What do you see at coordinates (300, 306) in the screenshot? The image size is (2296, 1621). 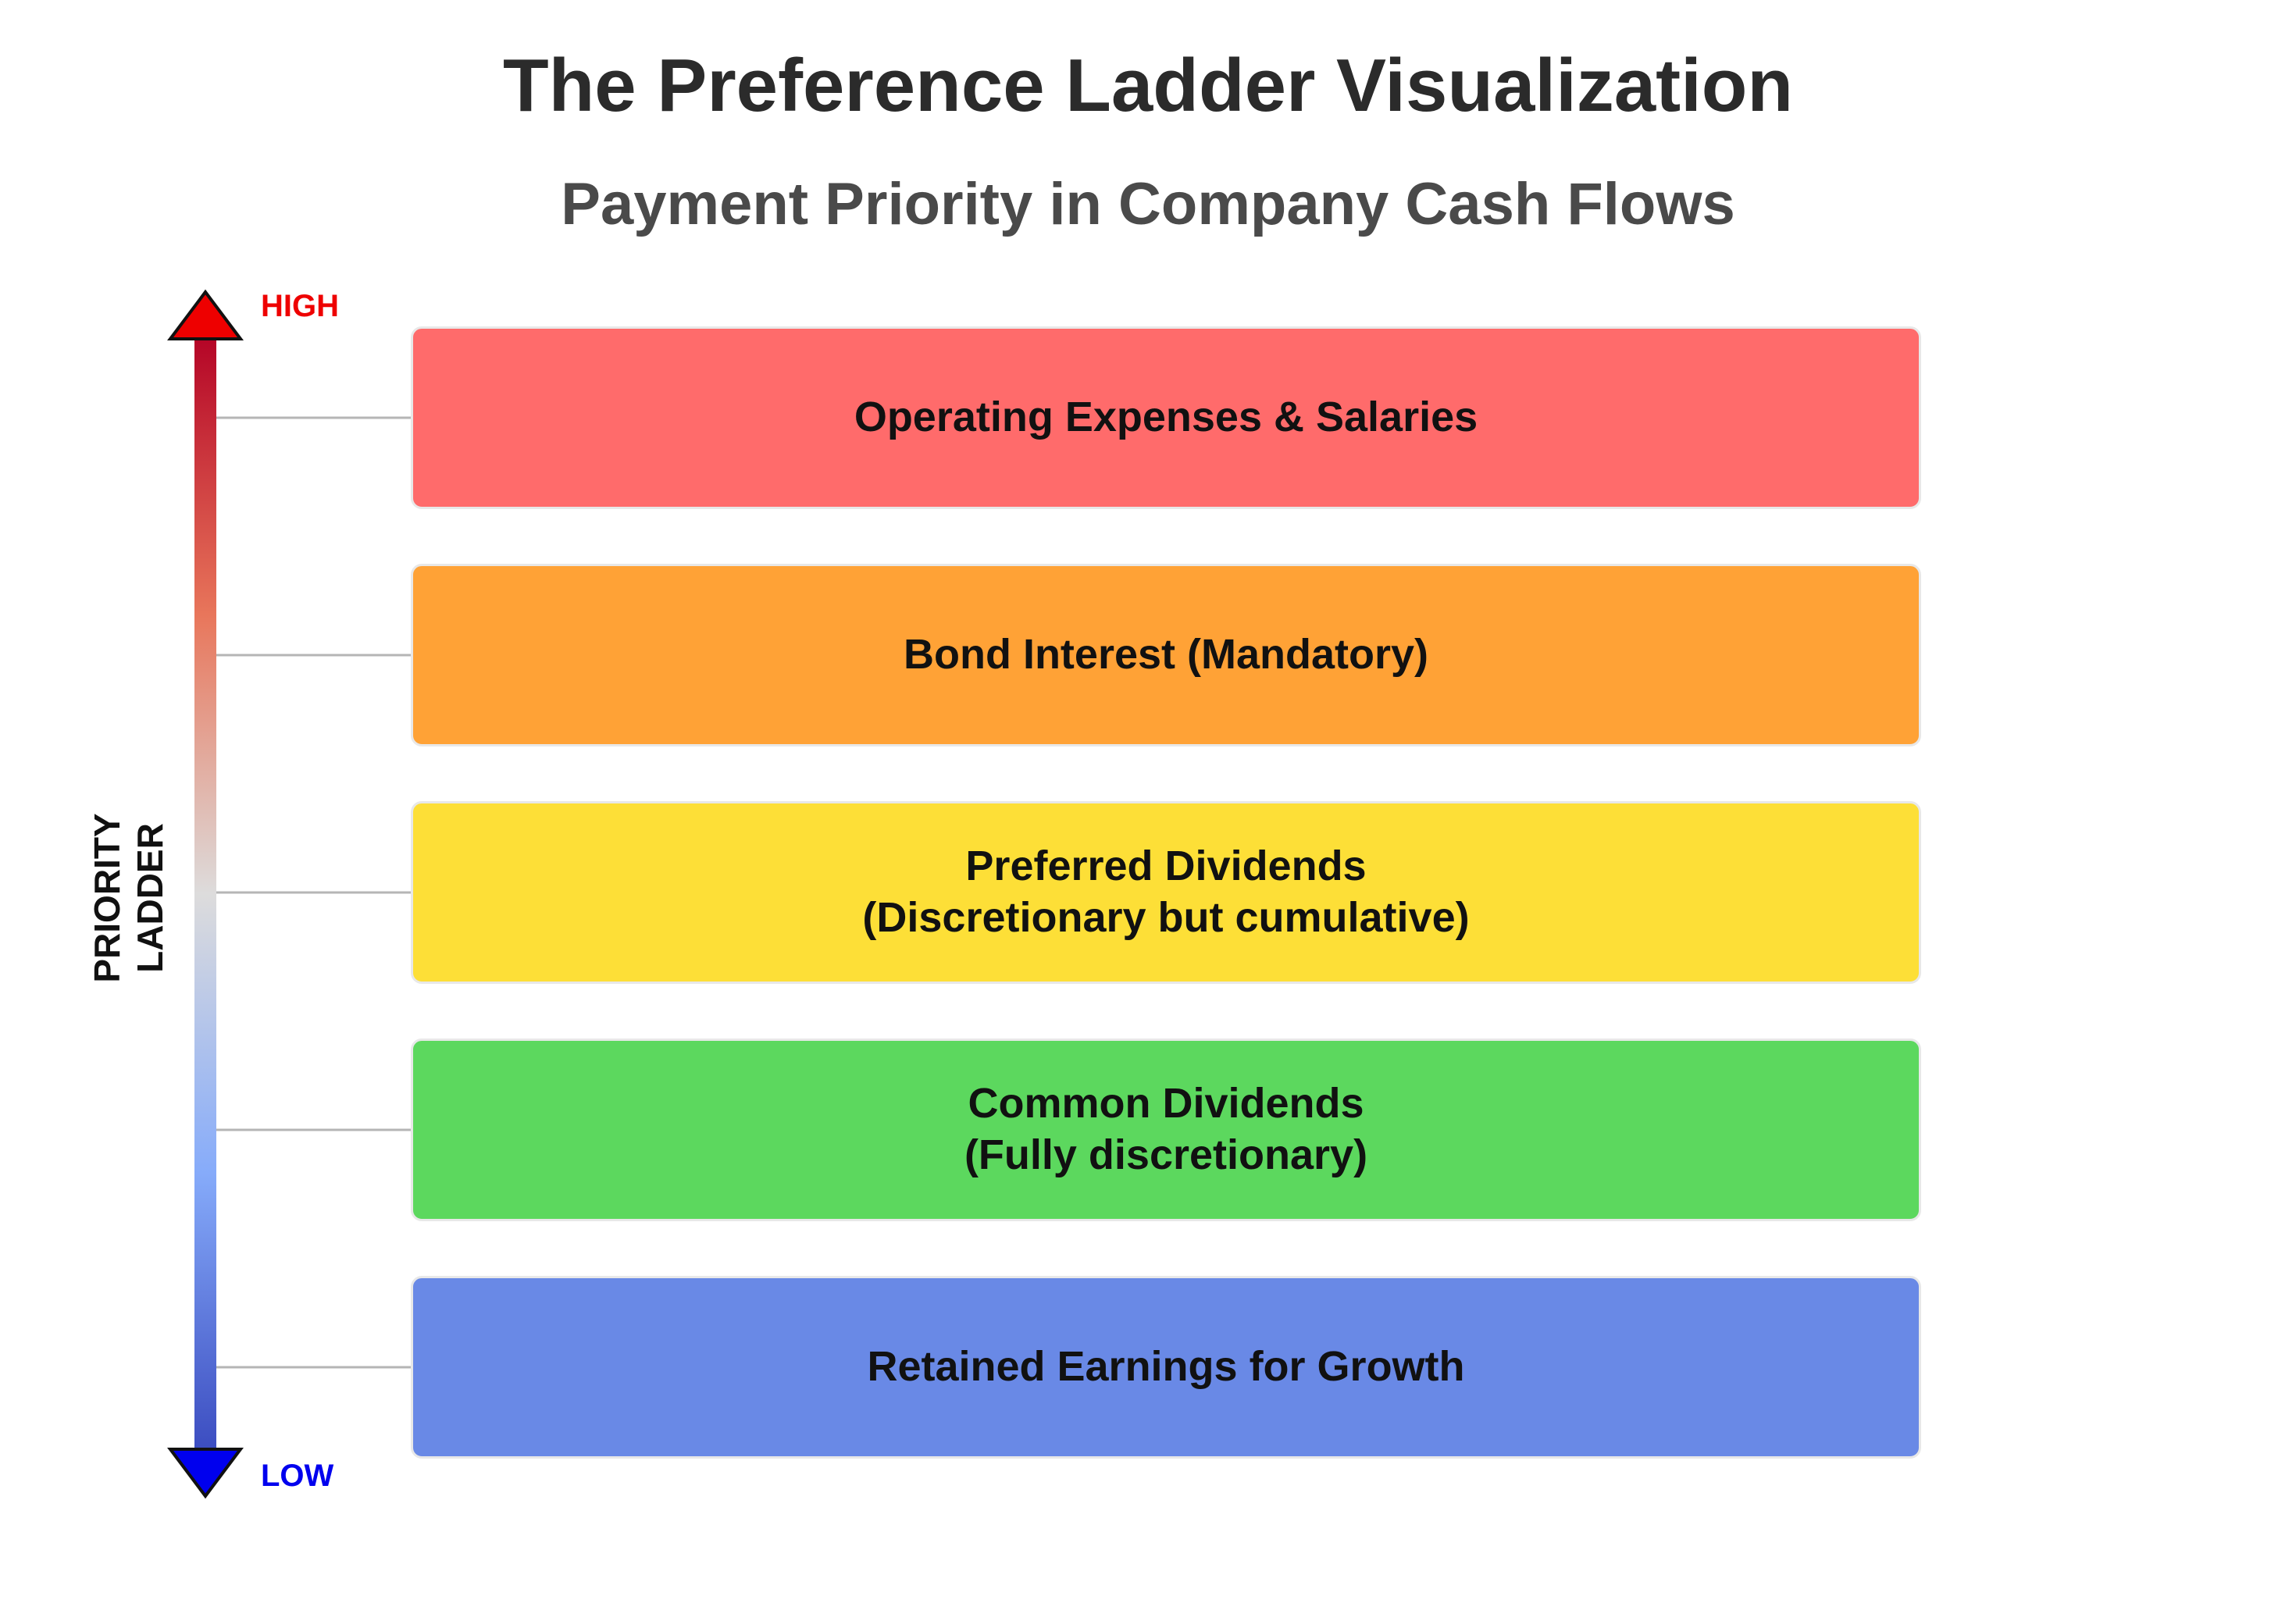 I see `high-label: HIGH` at bounding box center [300, 306].